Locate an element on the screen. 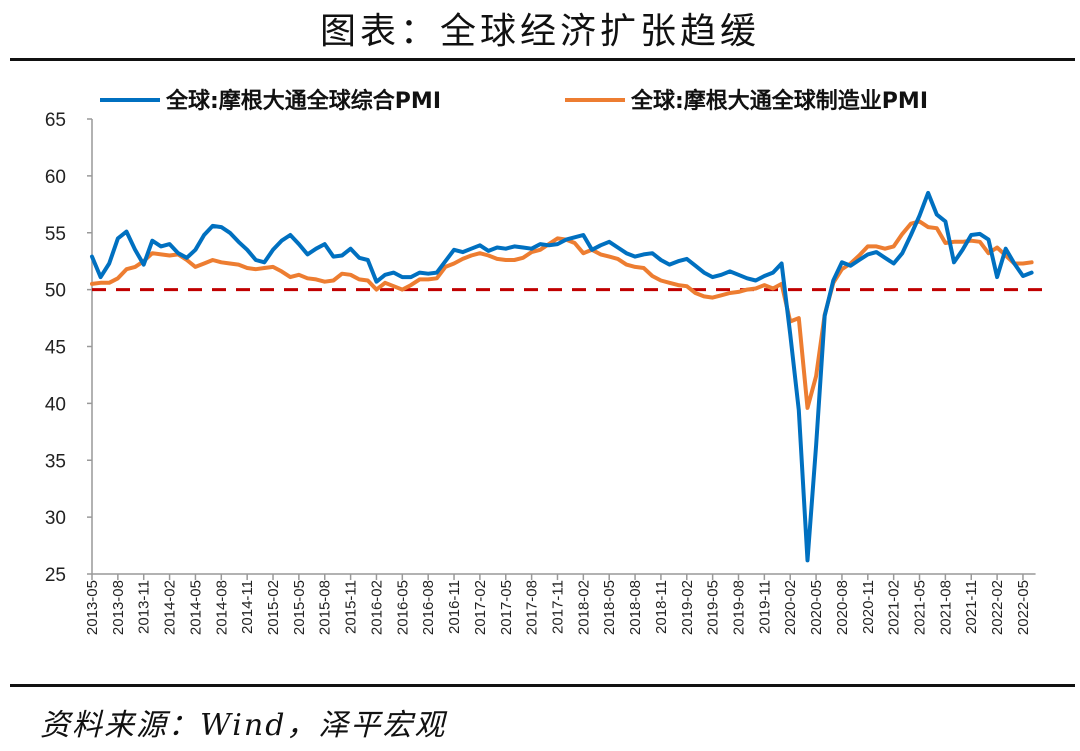  chart-title: 图表：全球经济扩张趋缓 is located at coordinates (539, 31).